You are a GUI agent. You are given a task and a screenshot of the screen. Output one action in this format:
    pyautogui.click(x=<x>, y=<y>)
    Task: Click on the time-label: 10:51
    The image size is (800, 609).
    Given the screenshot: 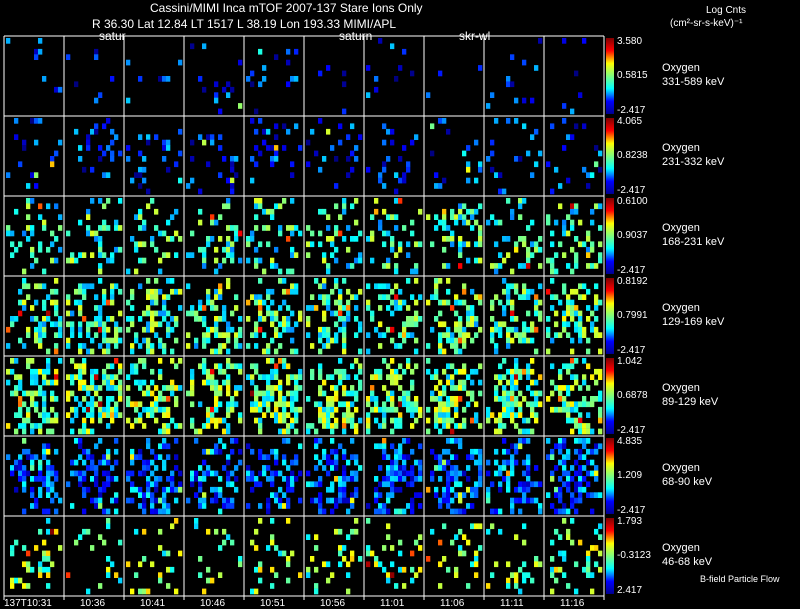 What is the action you would take?
    pyautogui.click(x=273, y=603)
    